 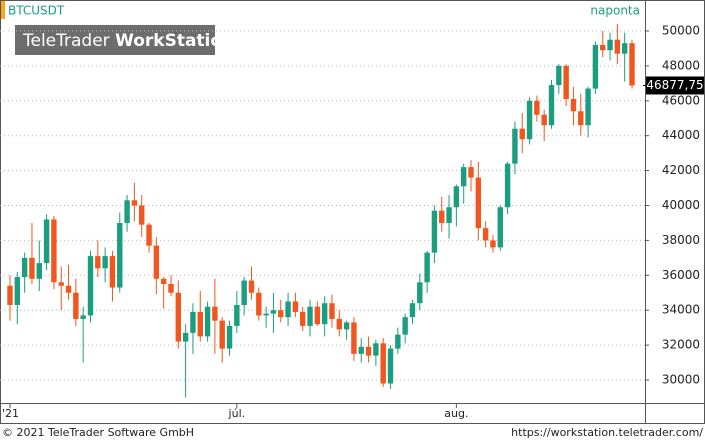 I want to click on last-price-label: 46877,75, so click(x=674, y=85).